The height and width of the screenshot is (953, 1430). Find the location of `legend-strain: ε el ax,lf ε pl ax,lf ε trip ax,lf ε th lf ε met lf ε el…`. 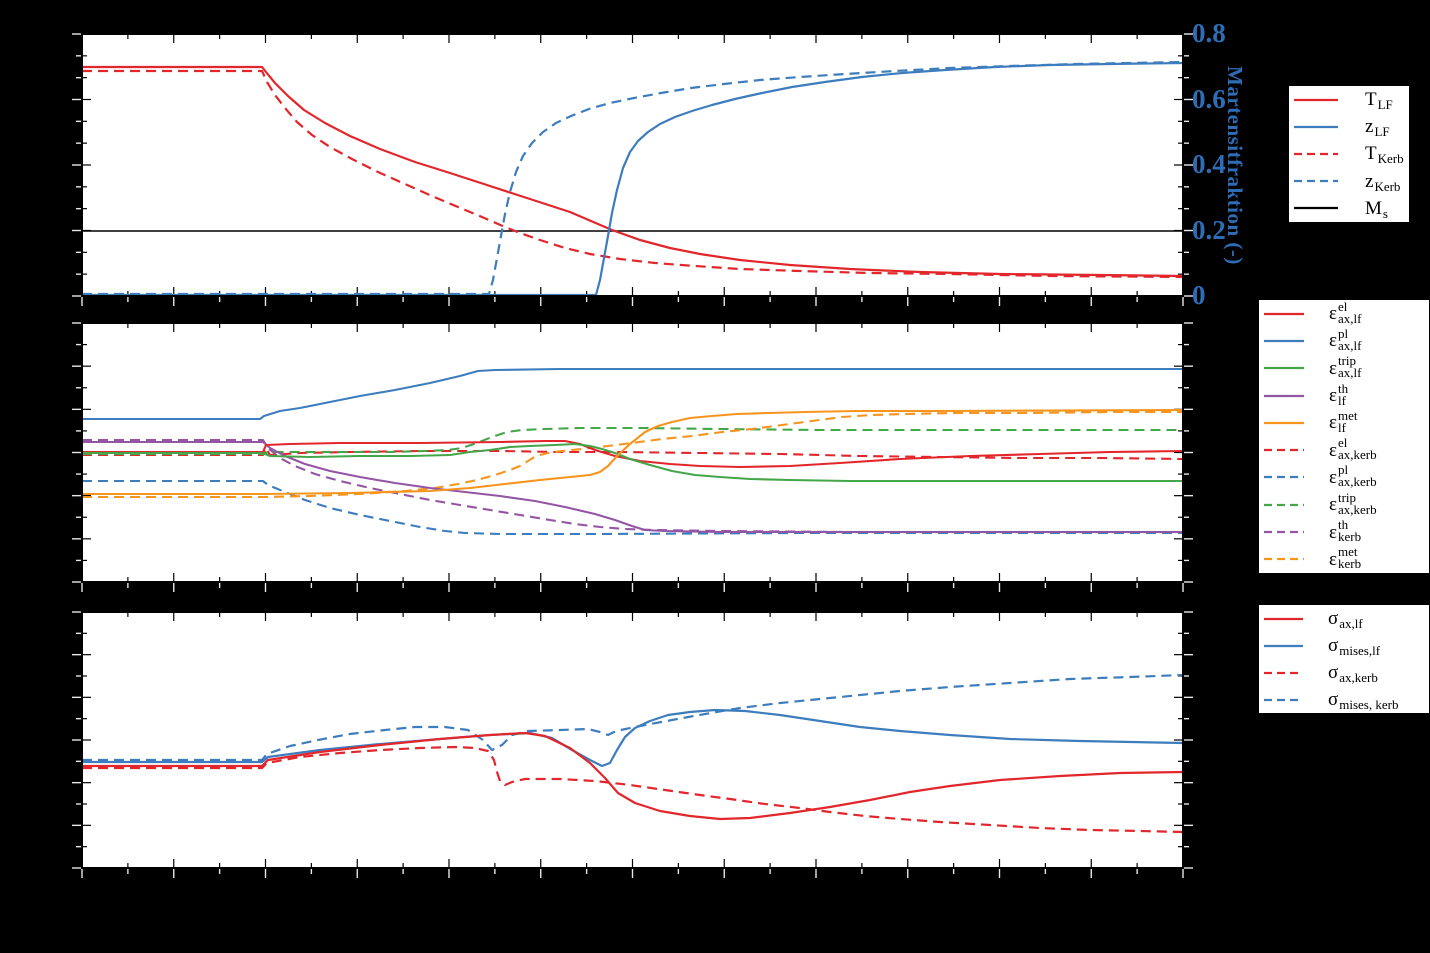

legend-strain: ε el ax,lf ε pl ax,lf ε trip ax,lf ε th lf ε met lf ε el… is located at coordinates (1344, 436).